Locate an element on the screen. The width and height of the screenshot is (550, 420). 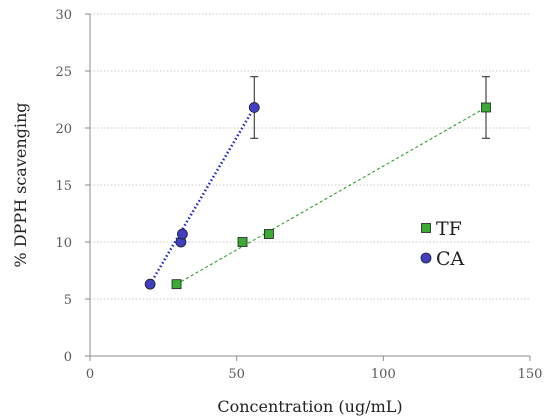
y-tick-label-0: 0 is located at coordinates (68, 357).